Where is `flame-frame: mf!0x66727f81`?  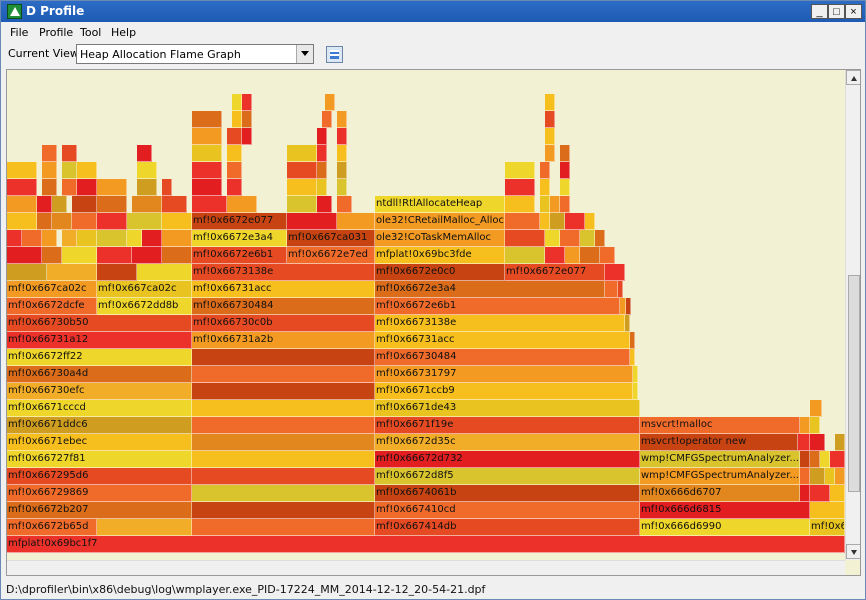
flame-frame: mf!0x66727f81 is located at coordinates (99, 459).